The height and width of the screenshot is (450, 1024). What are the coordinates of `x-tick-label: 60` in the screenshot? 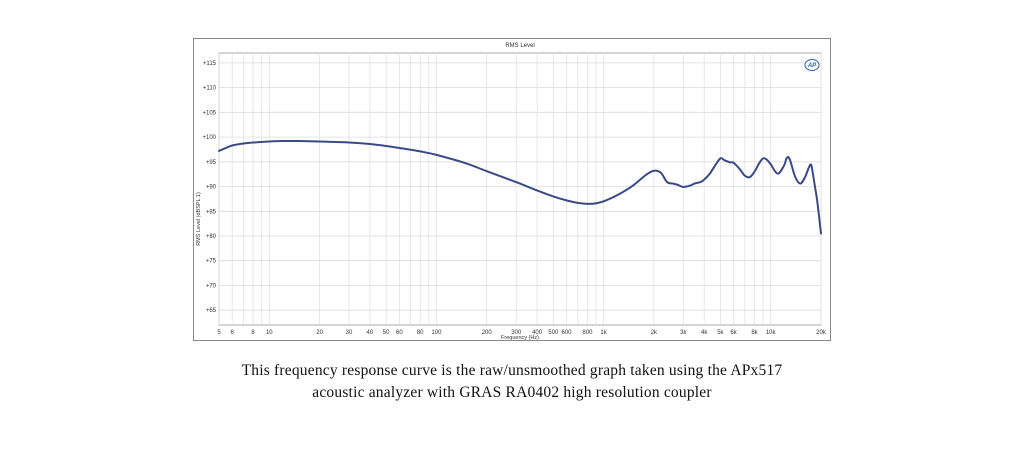 It's located at (399, 333).